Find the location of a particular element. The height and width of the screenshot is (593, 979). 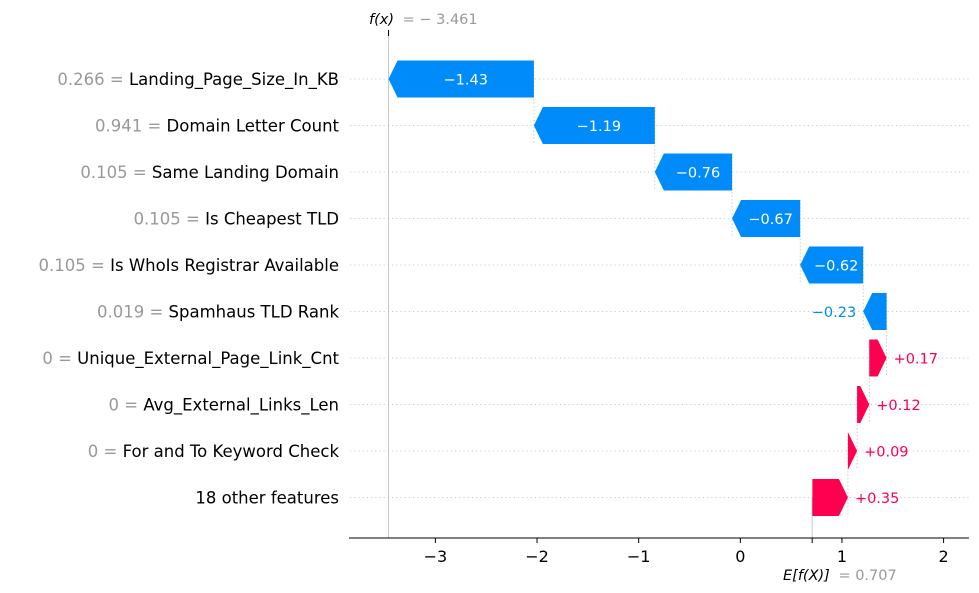

bar-value-label: +0.35 is located at coordinates (877, 499).